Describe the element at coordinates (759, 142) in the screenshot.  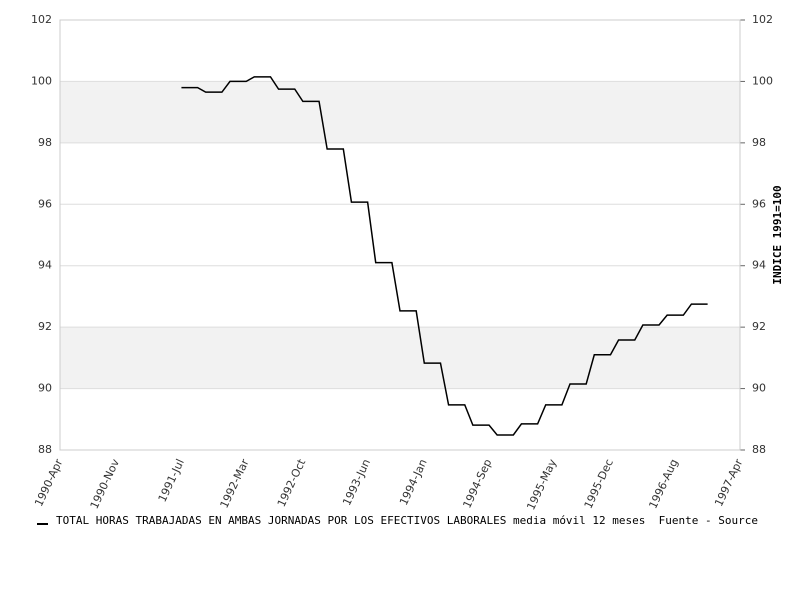
I see `y2-tick-label: 98` at that location.